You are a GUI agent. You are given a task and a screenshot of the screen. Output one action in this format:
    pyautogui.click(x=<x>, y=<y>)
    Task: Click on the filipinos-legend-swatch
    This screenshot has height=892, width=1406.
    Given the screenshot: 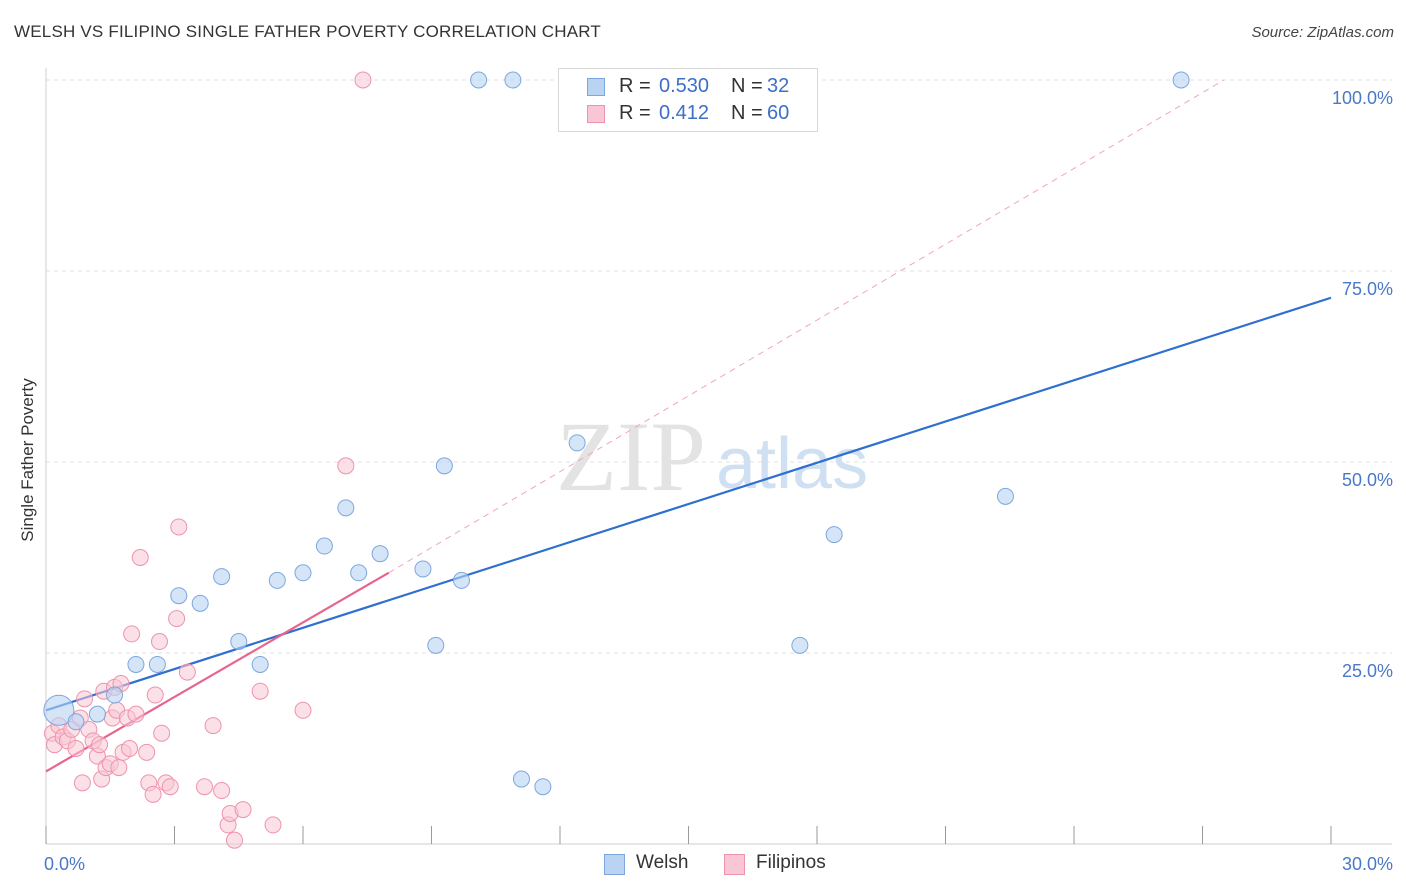 What is the action you would take?
    pyautogui.click(x=734, y=864)
    